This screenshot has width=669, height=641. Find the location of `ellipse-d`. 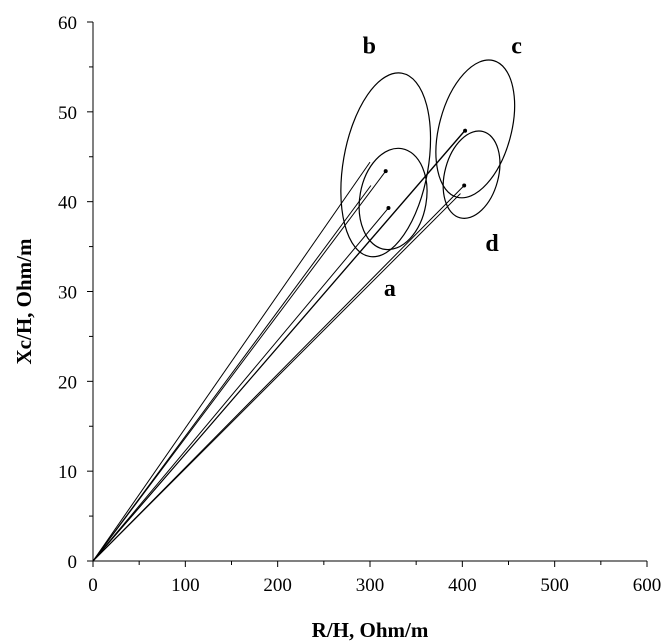

ellipse-d is located at coordinates (471, 174).